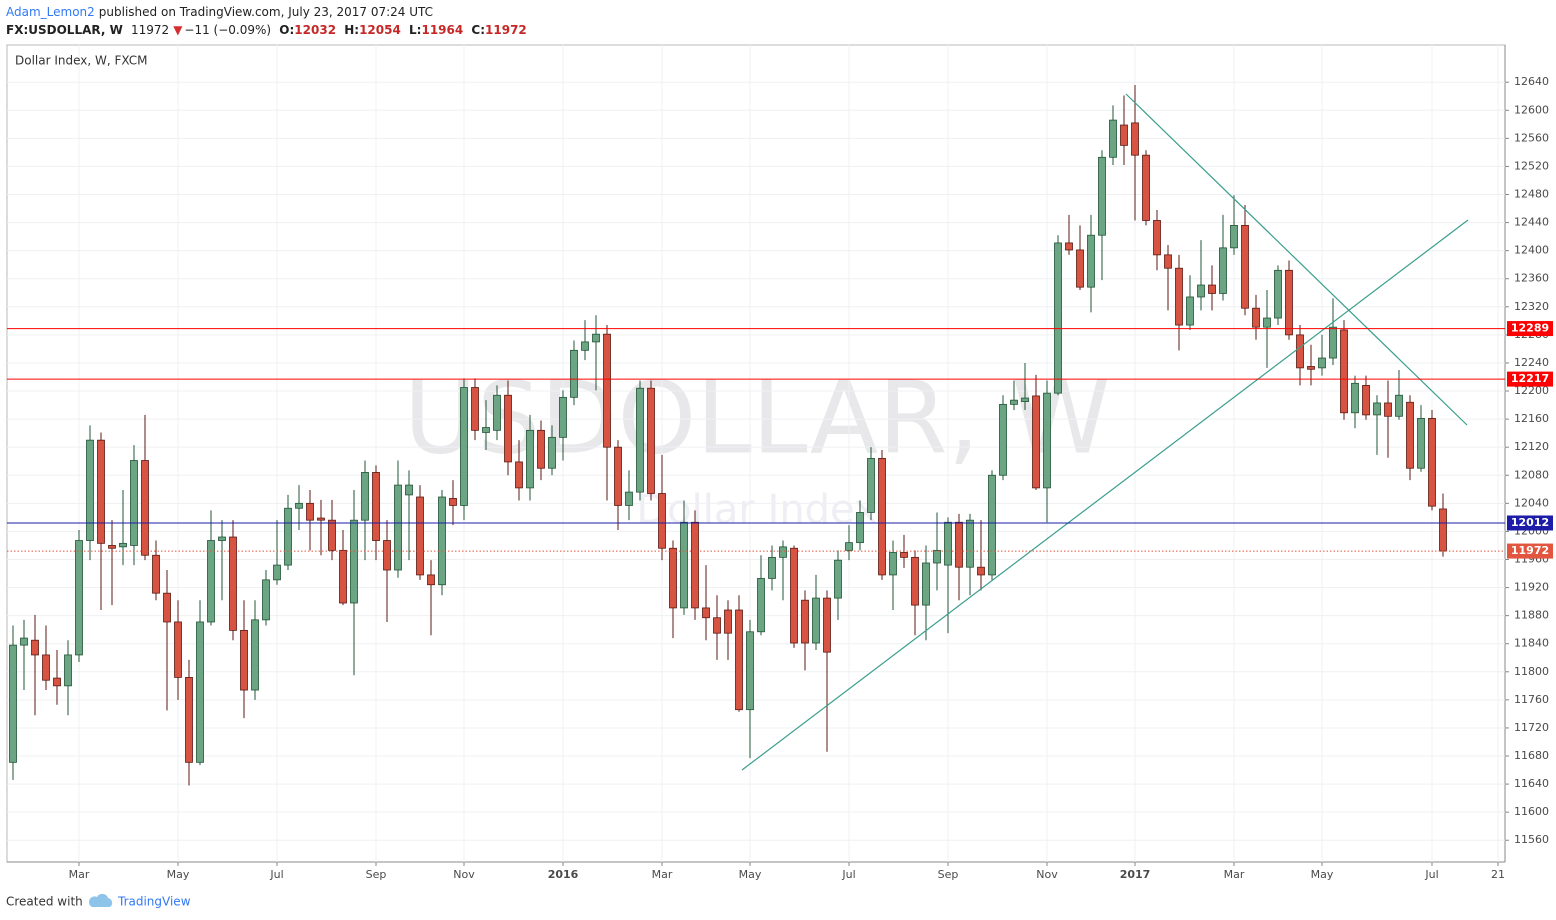 This screenshot has height=920, width=1556. Describe the element at coordinates (1531, 502) in the screenshot. I see `y-tick-label: 12040` at that location.